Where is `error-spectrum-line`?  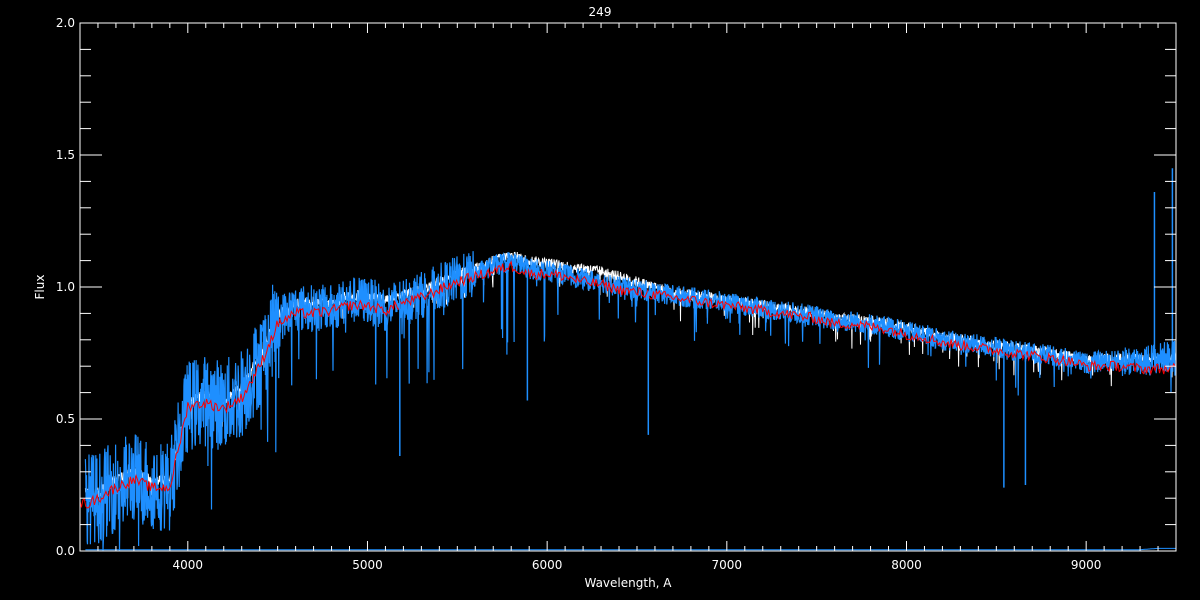 error-spectrum-line is located at coordinates (630, 549).